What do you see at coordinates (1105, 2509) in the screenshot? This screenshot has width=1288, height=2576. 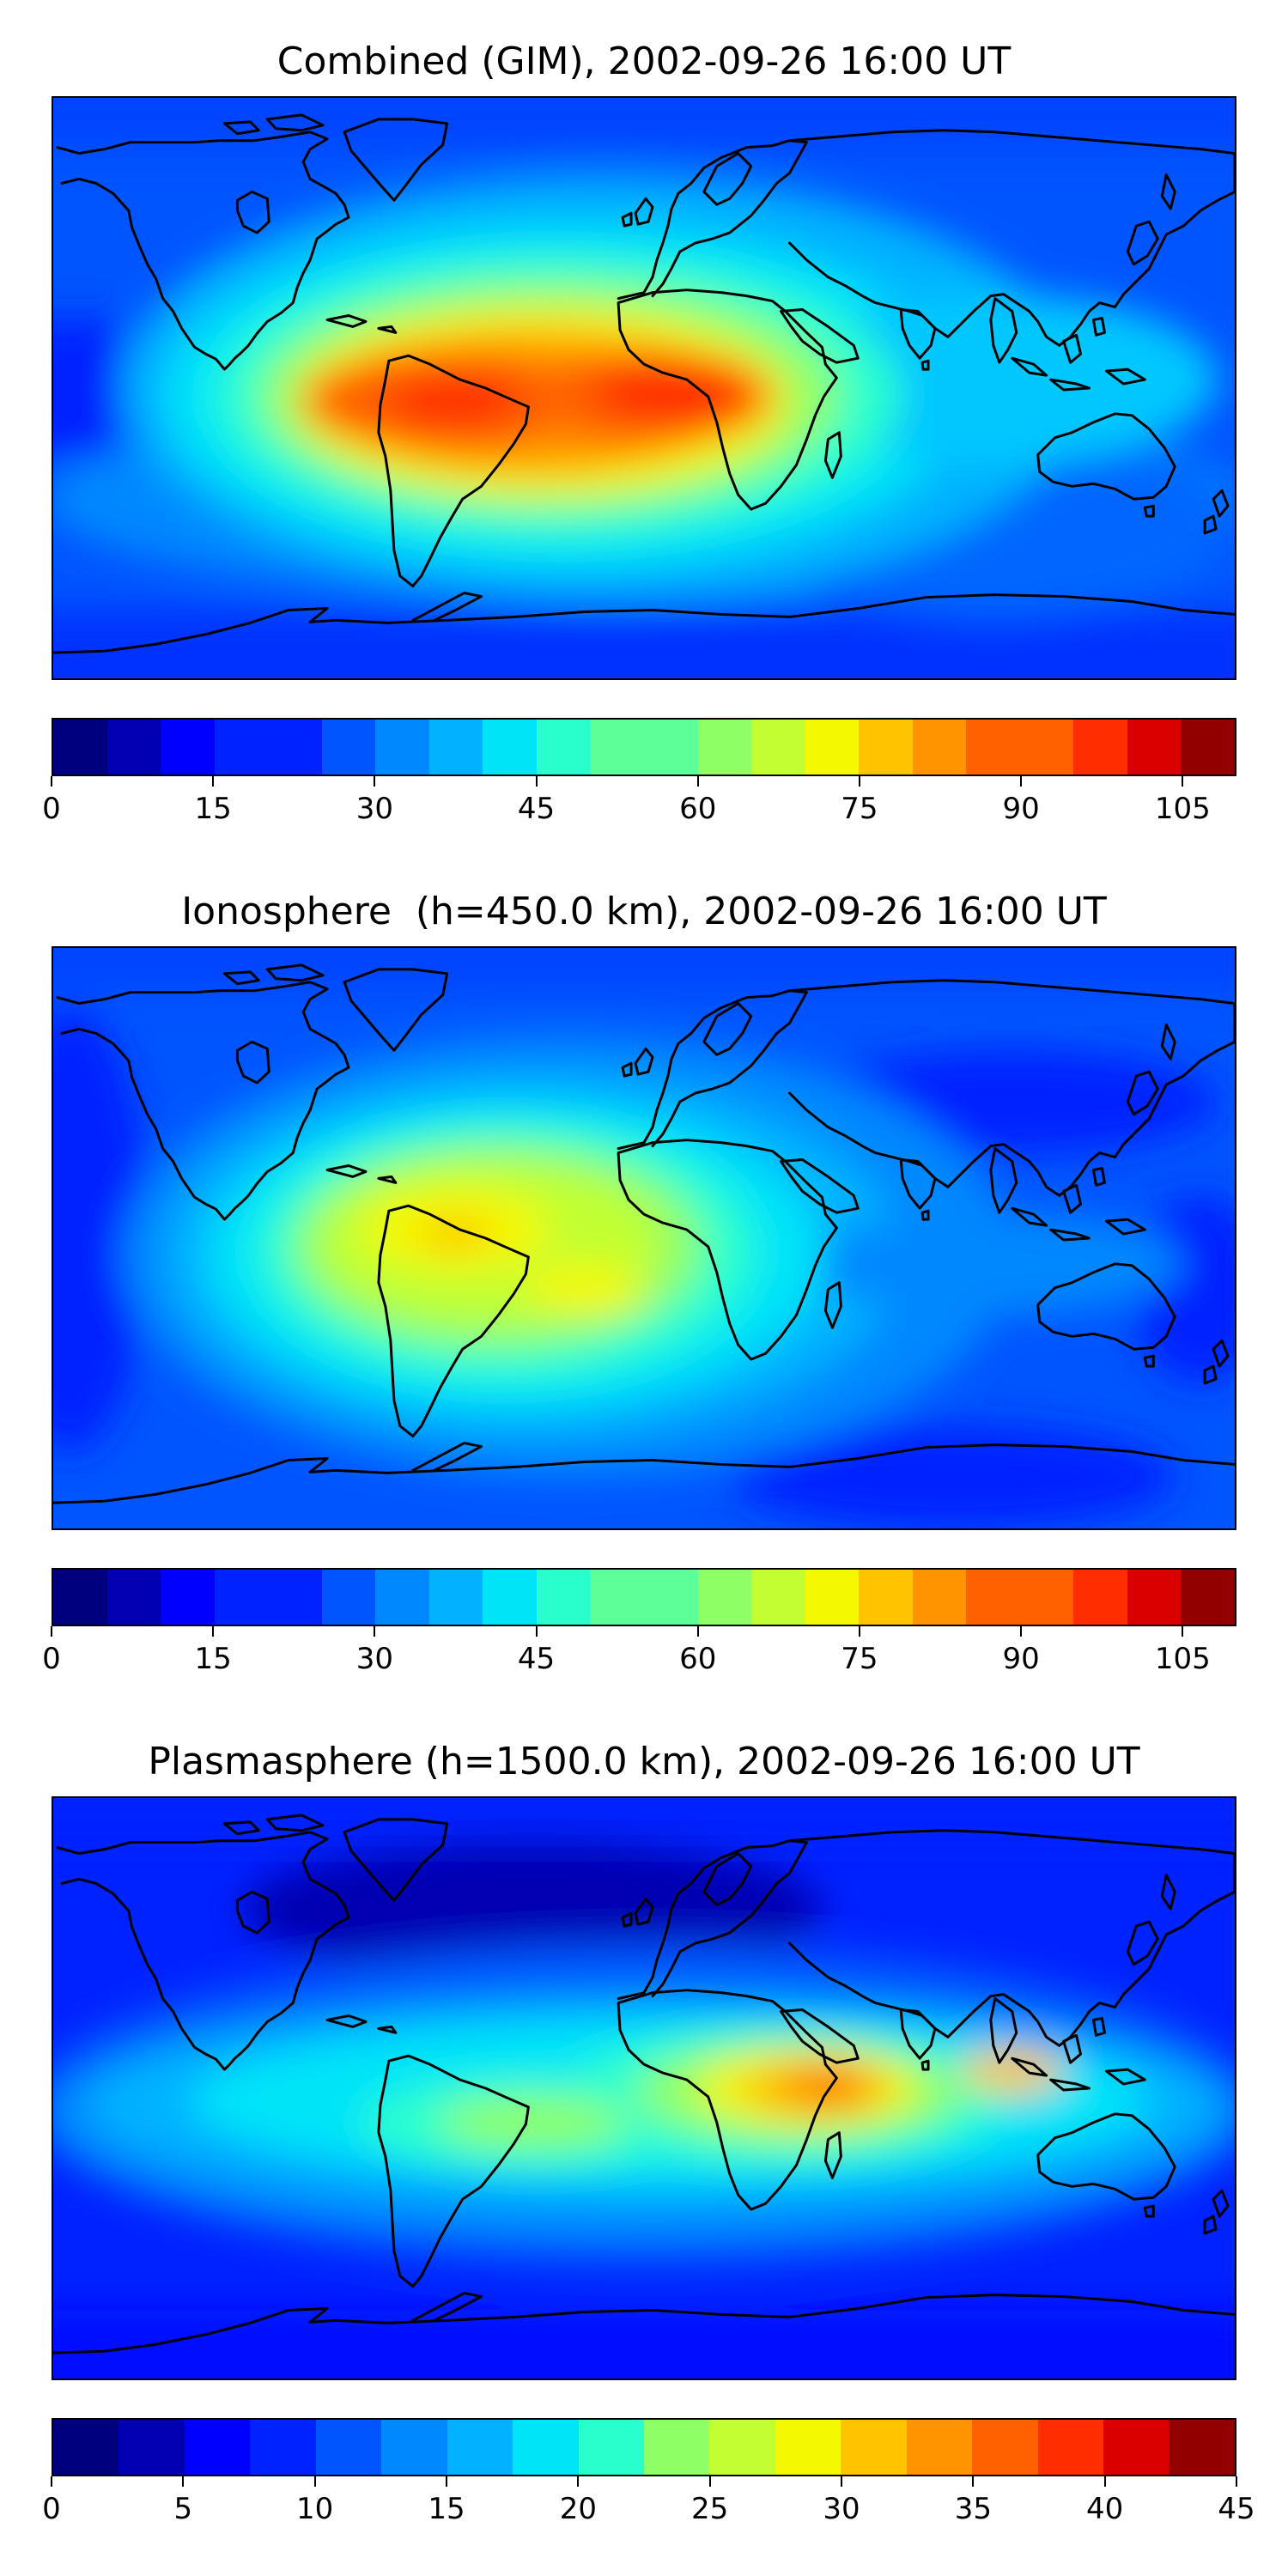 I see `colorbar-tick-label: 40` at bounding box center [1105, 2509].